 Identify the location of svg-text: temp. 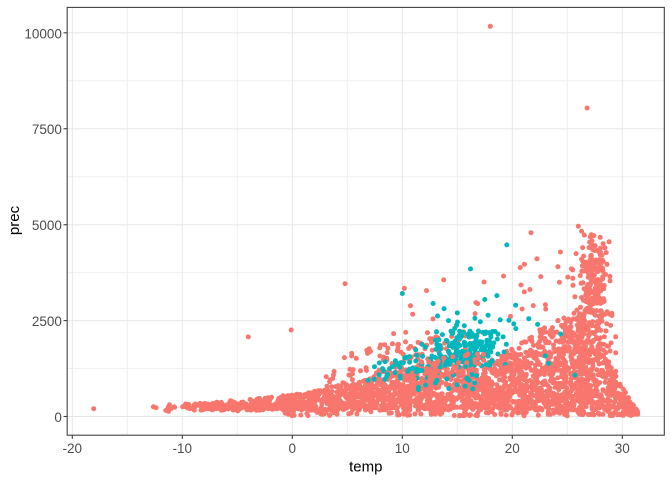
(365, 467).